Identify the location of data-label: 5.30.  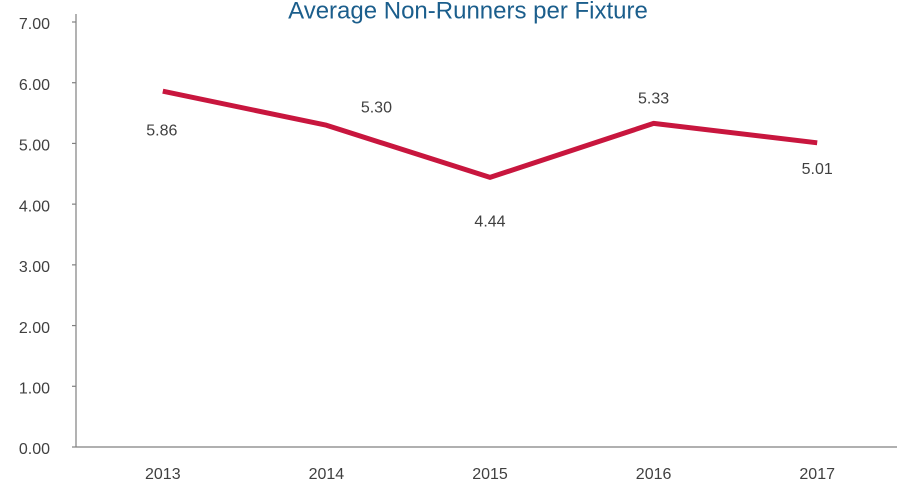
(376, 107).